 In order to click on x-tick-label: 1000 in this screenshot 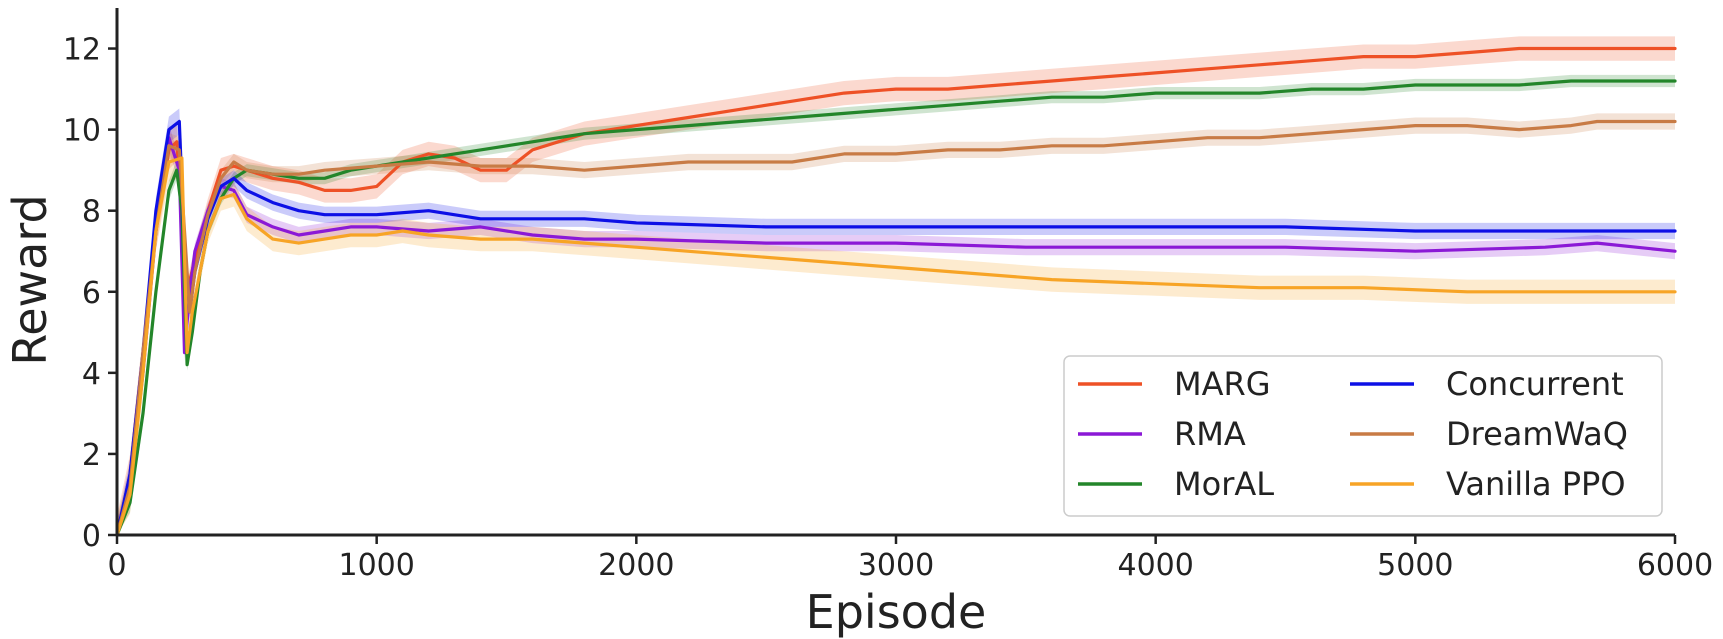, I will do `click(376, 565)`.